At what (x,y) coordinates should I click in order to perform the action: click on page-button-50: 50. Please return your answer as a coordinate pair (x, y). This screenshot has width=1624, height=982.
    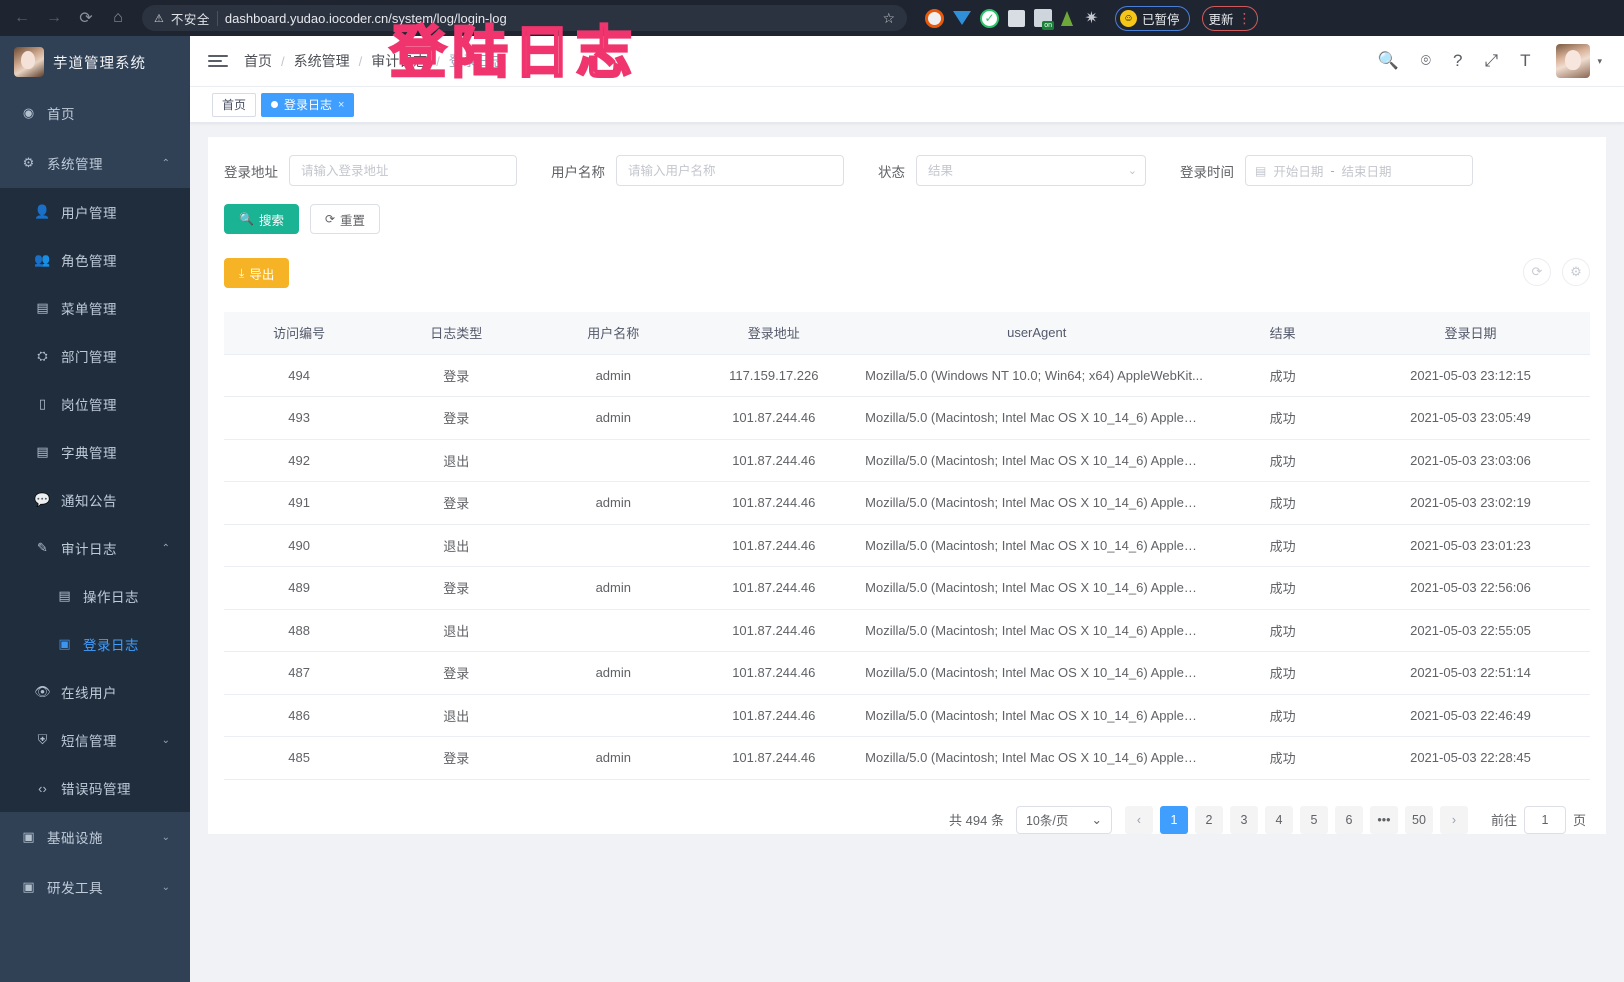
    Looking at the image, I should click on (1418, 819).